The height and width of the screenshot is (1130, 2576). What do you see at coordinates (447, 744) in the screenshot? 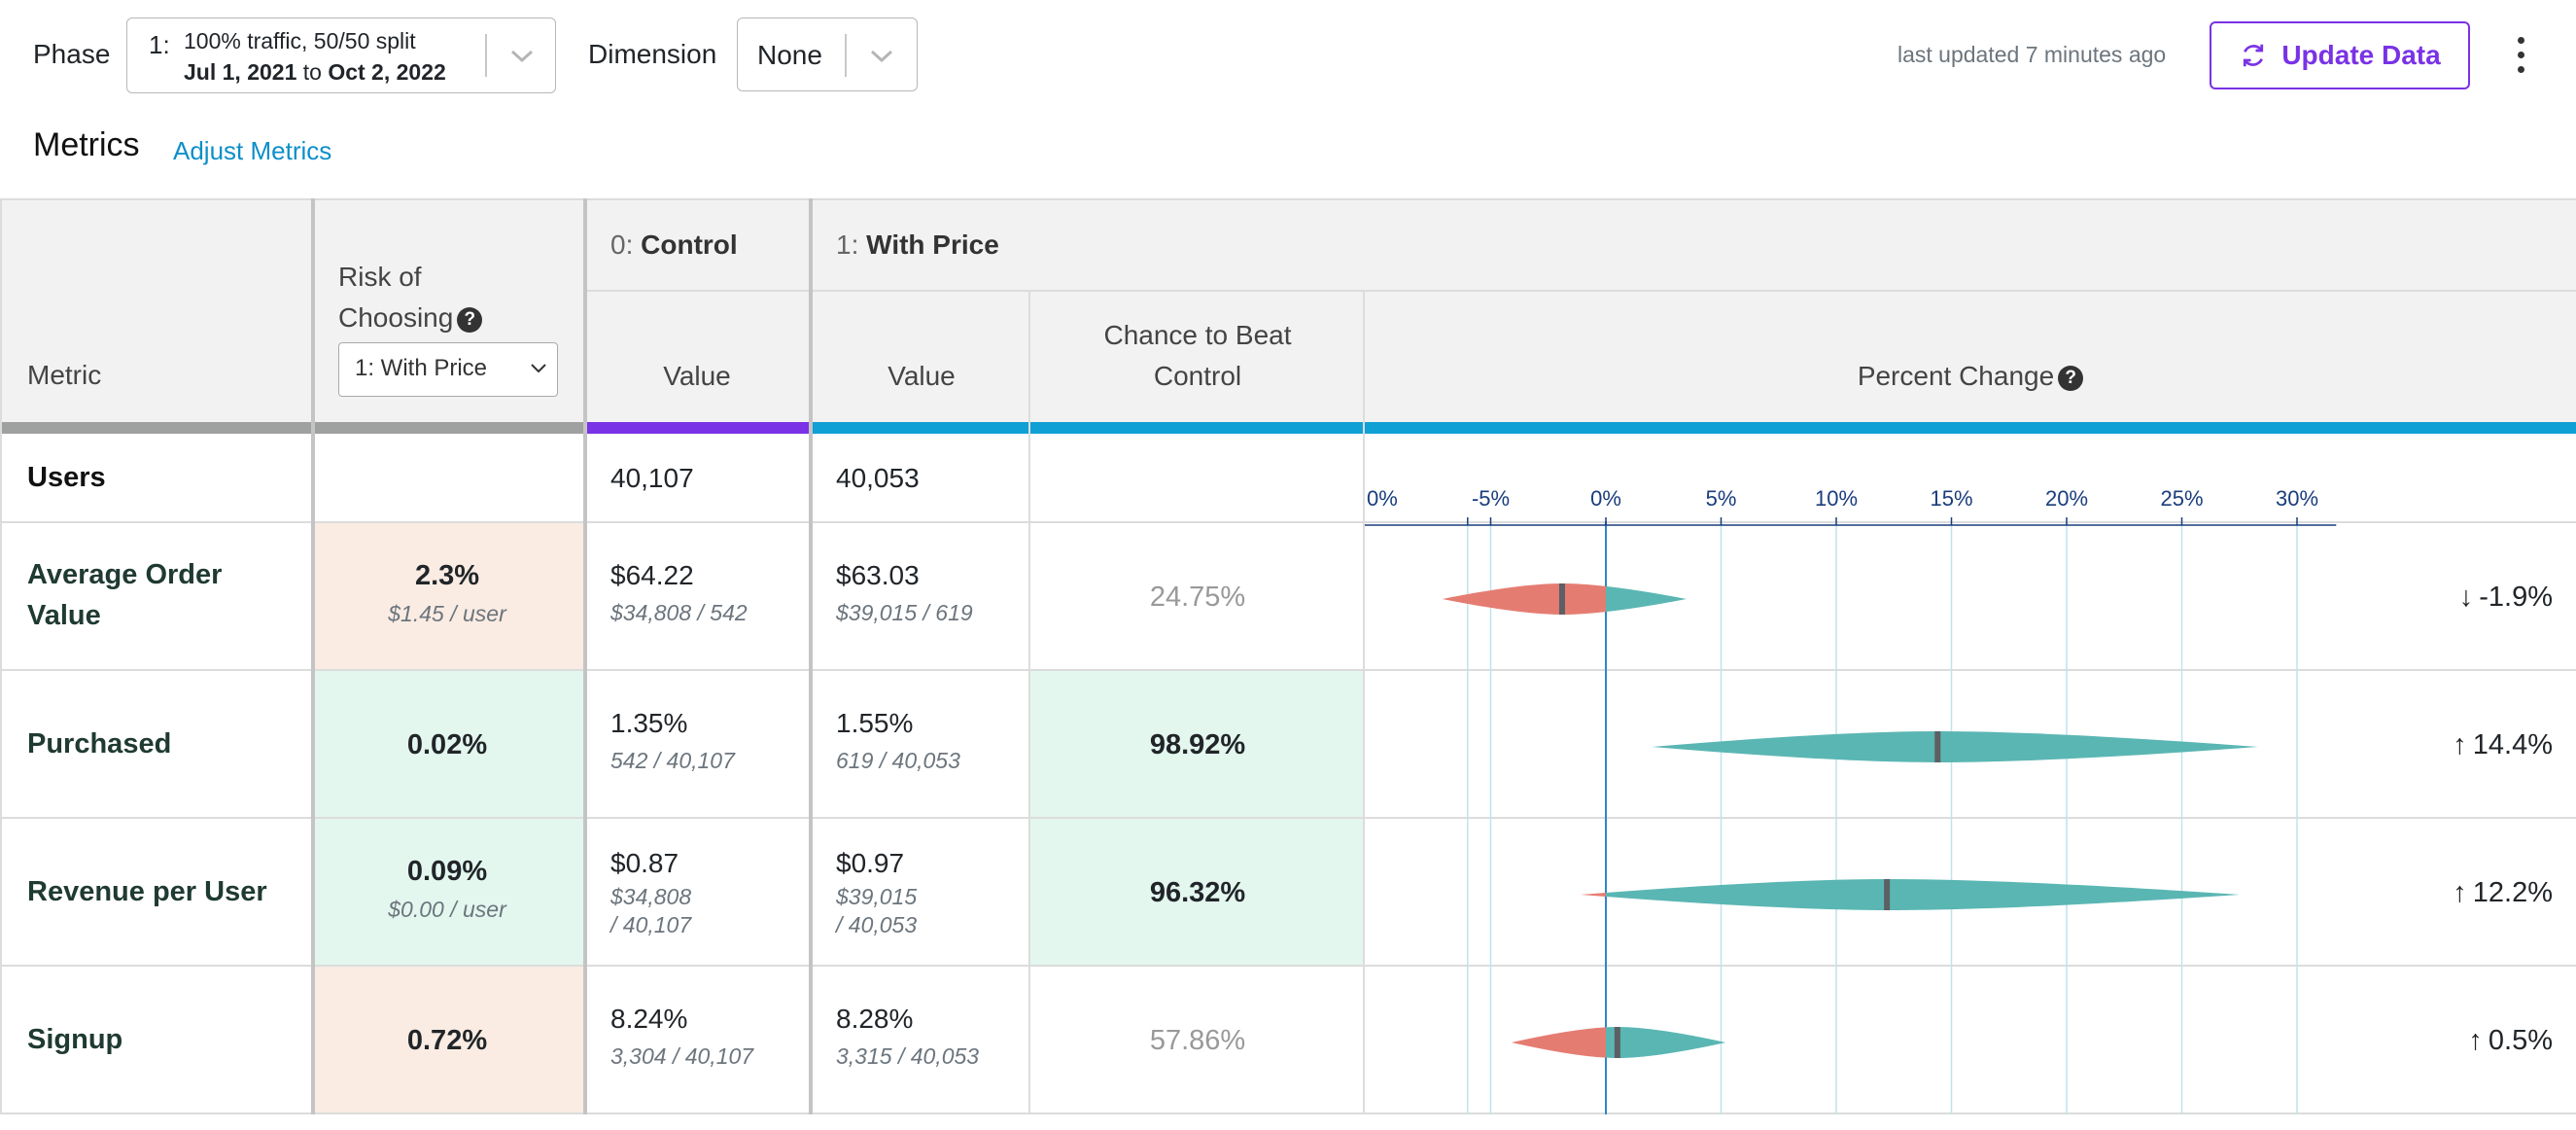
I see `risk-value: 0.02%` at bounding box center [447, 744].